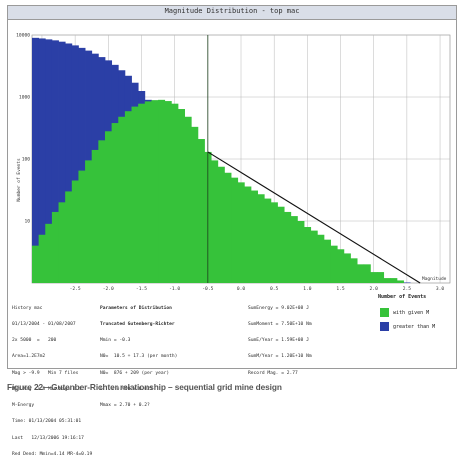 Image resolution: width=467 pixels, height=468 pixels. I want to click on y-tick-label: 10000, so click(23, 36).